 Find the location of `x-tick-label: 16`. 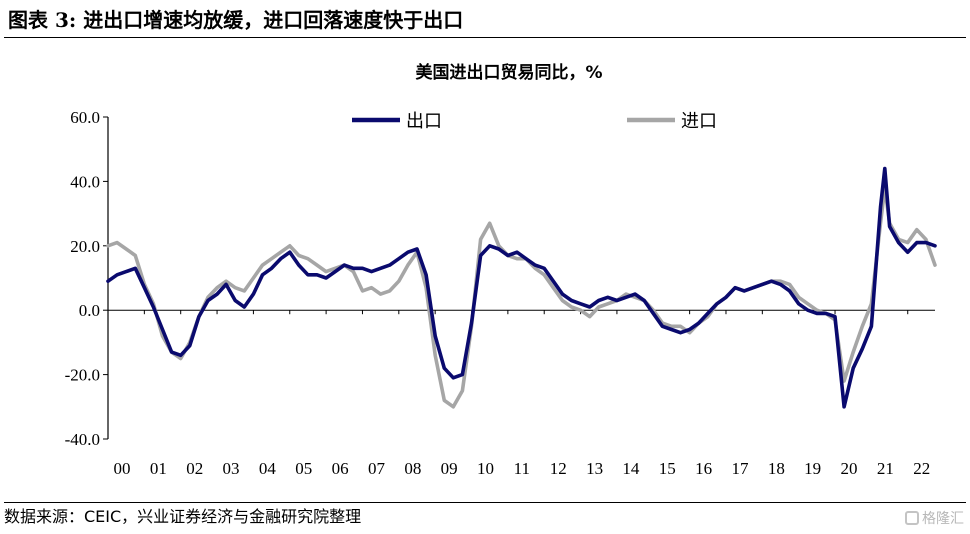

x-tick-label: 16 is located at coordinates (703, 468).